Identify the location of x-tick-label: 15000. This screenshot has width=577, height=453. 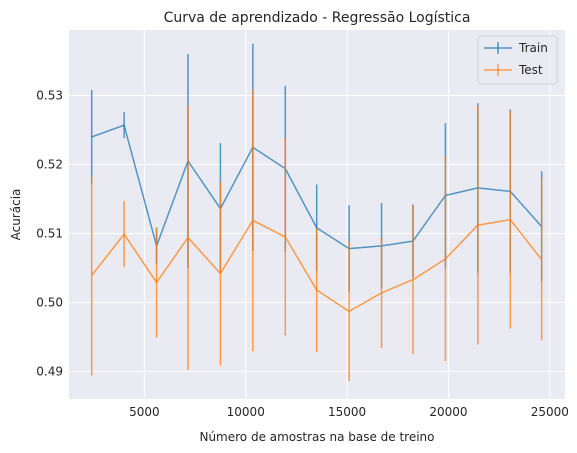
(347, 412).